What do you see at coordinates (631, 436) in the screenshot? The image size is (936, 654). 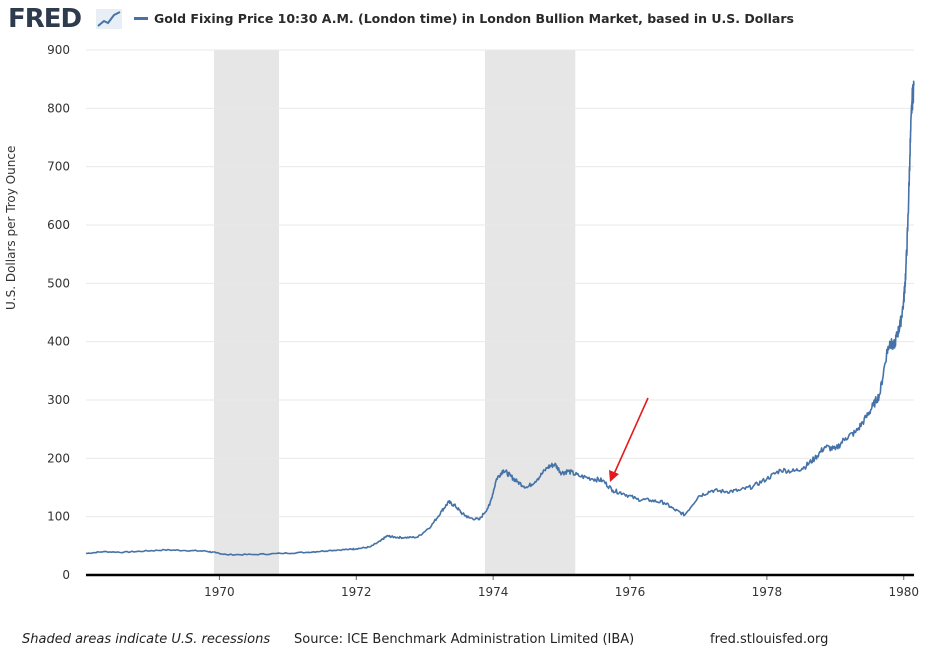 I see `annotation-arrow-shaft` at bounding box center [631, 436].